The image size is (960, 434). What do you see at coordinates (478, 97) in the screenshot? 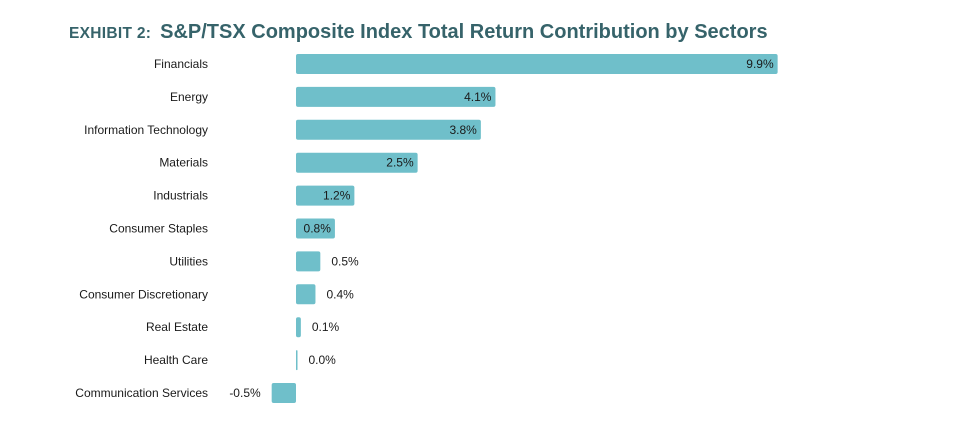
I see `value-label-energy: 4.1%` at bounding box center [478, 97].